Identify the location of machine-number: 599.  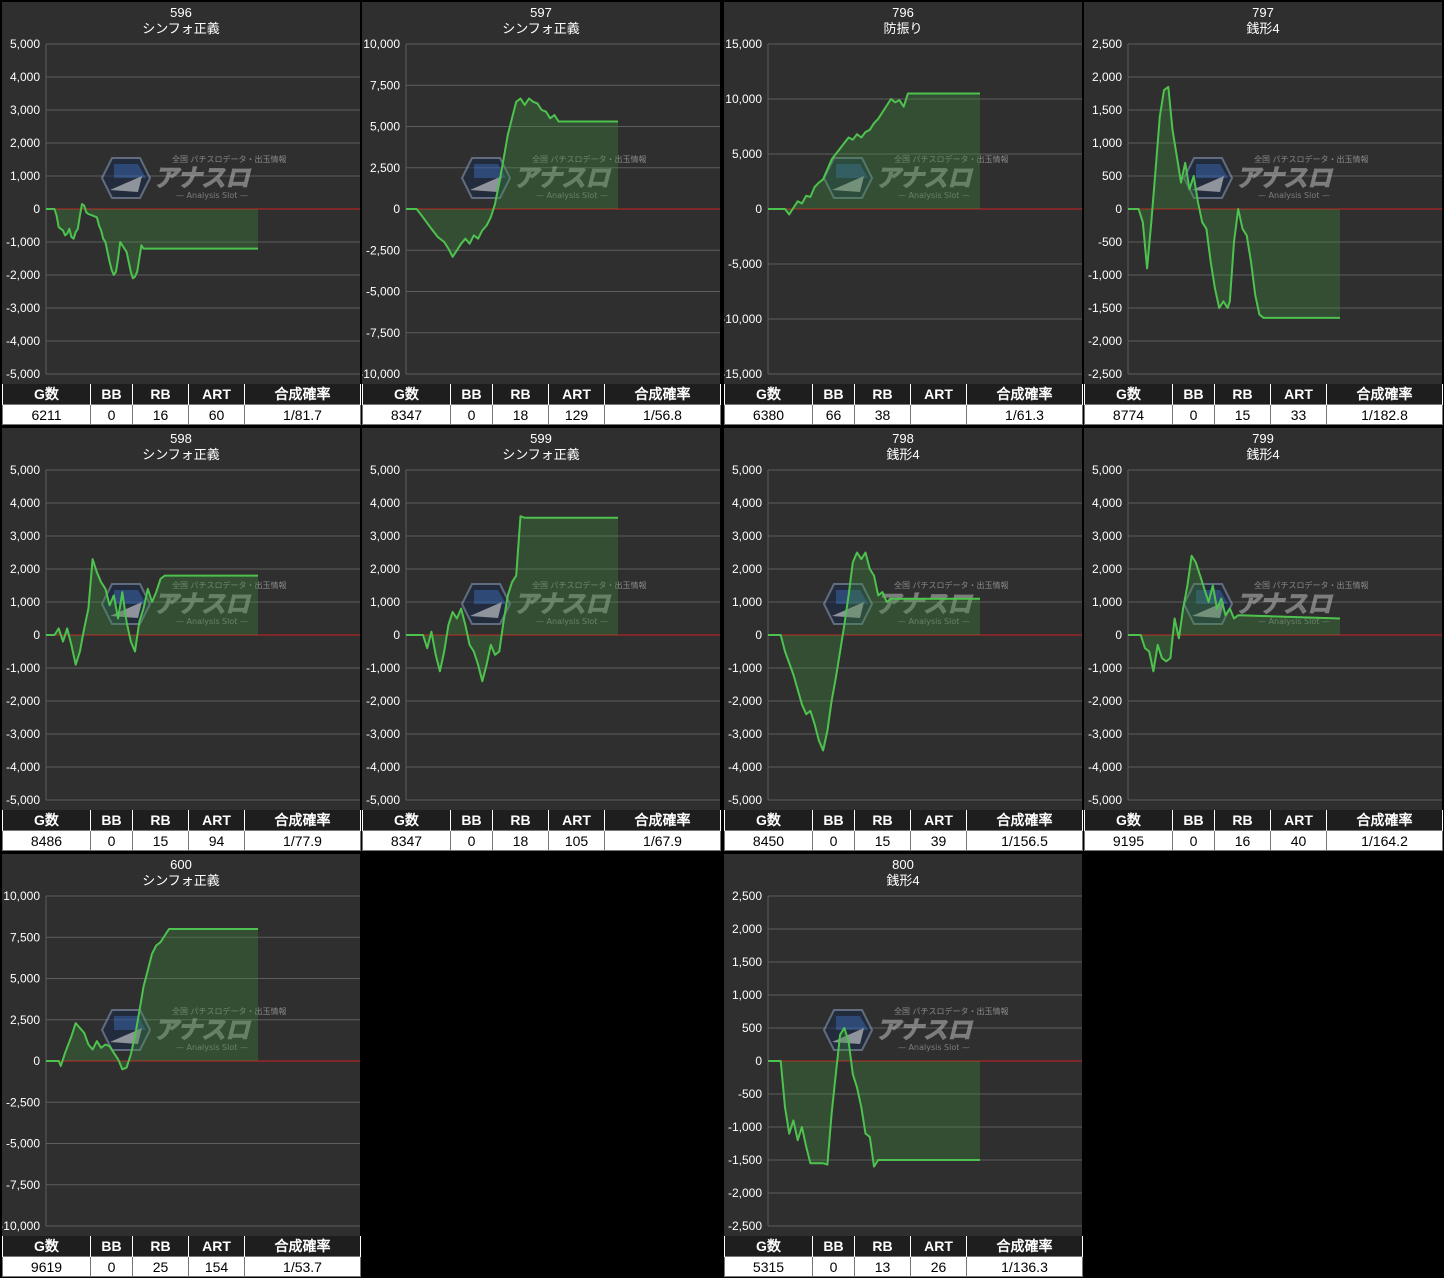
(541, 438).